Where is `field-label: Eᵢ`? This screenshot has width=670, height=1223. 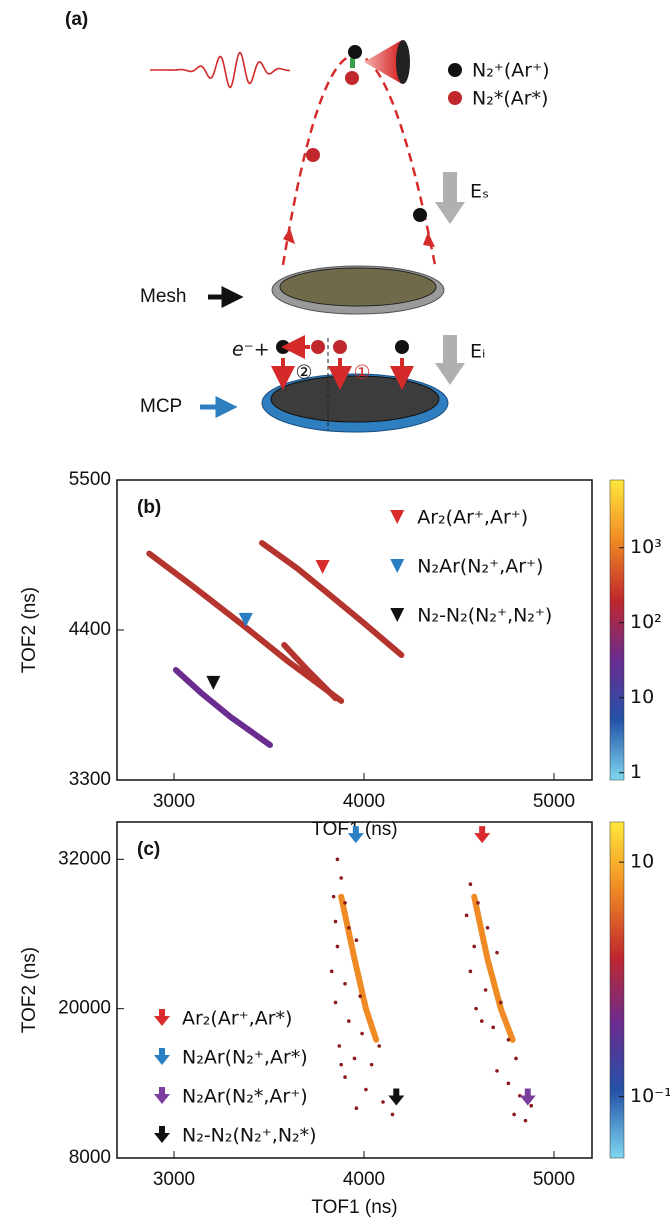
field-label: Eᵢ is located at coordinates (477, 352).